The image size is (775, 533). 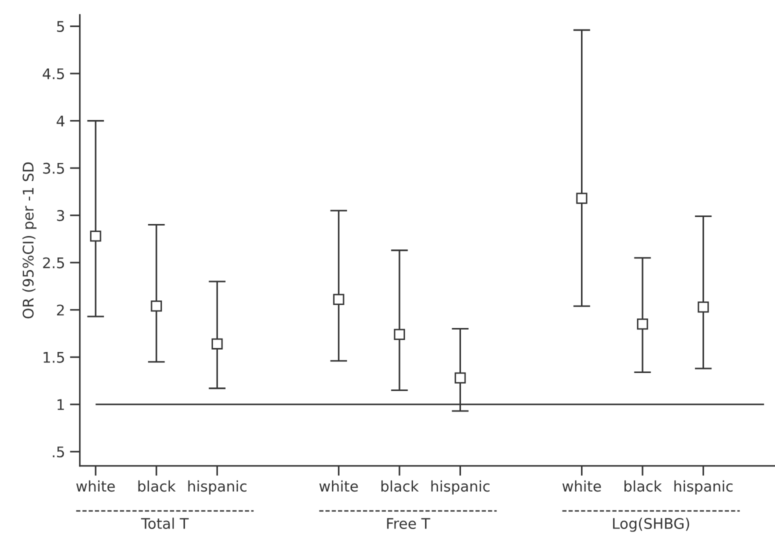 What do you see at coordinates (54, 357) in the screenshot?
I see `y-tick-label: 1.5` at bounding box center [54, 357].